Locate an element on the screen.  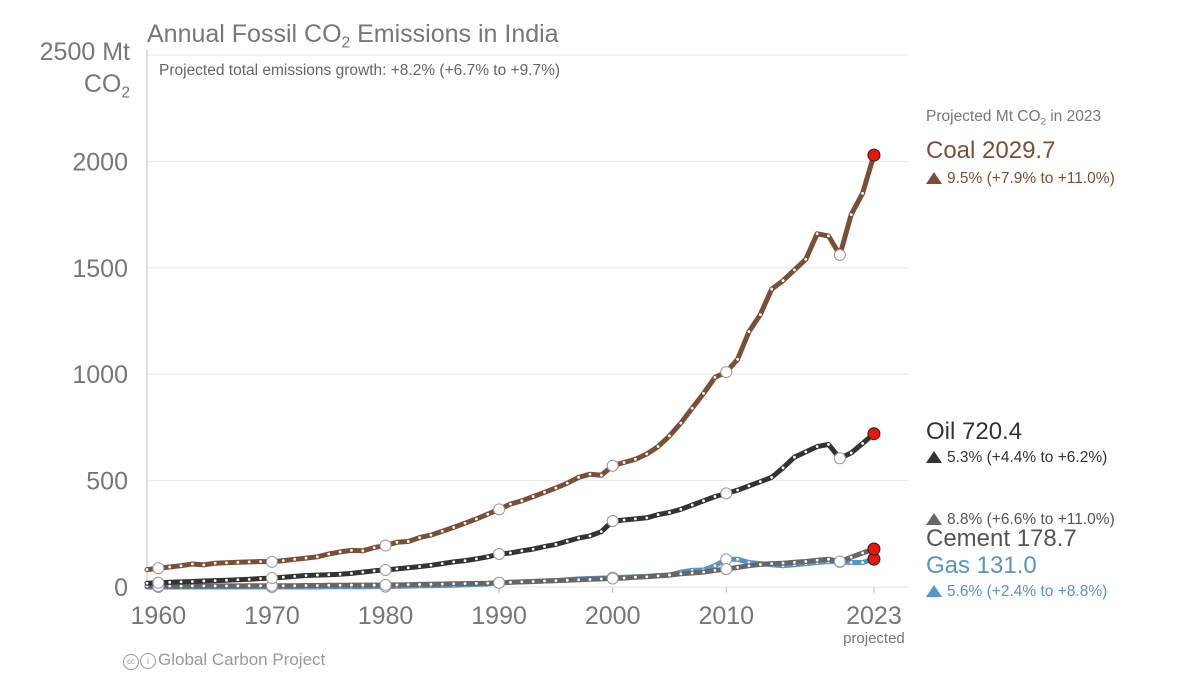
y-tick-label: 2000 is located at coordinates (100, 162).